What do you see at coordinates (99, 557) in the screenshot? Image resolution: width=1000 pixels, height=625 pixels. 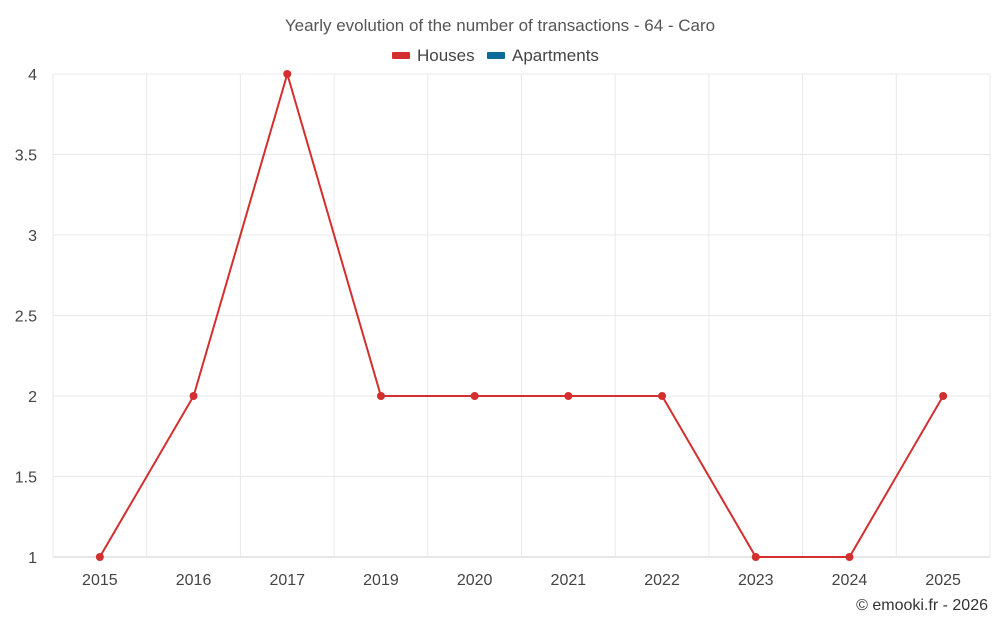 I see `data-point-houses-2015` at bounding box center [99, 557].